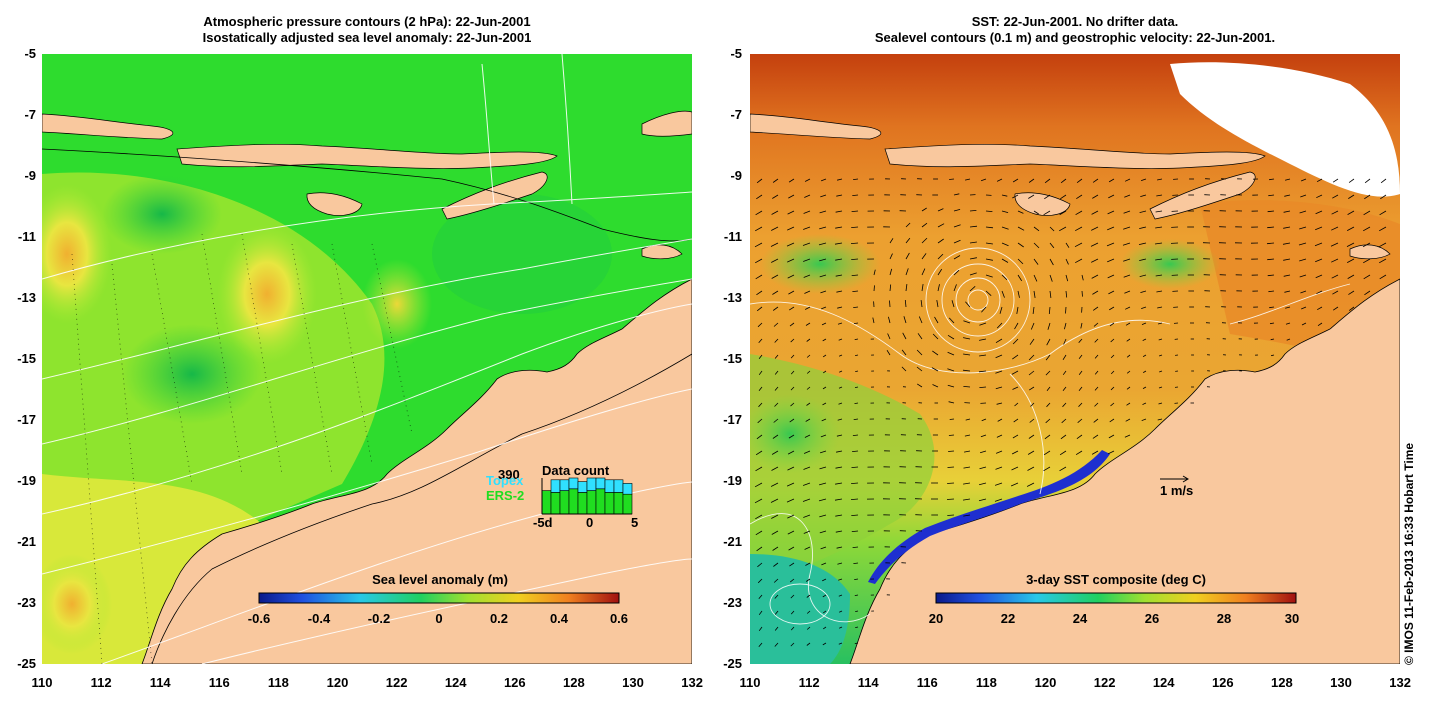  Describe the element at coordinates (1152, 618) in the screenshot. I see `sst-tick-26: 26` at that location.